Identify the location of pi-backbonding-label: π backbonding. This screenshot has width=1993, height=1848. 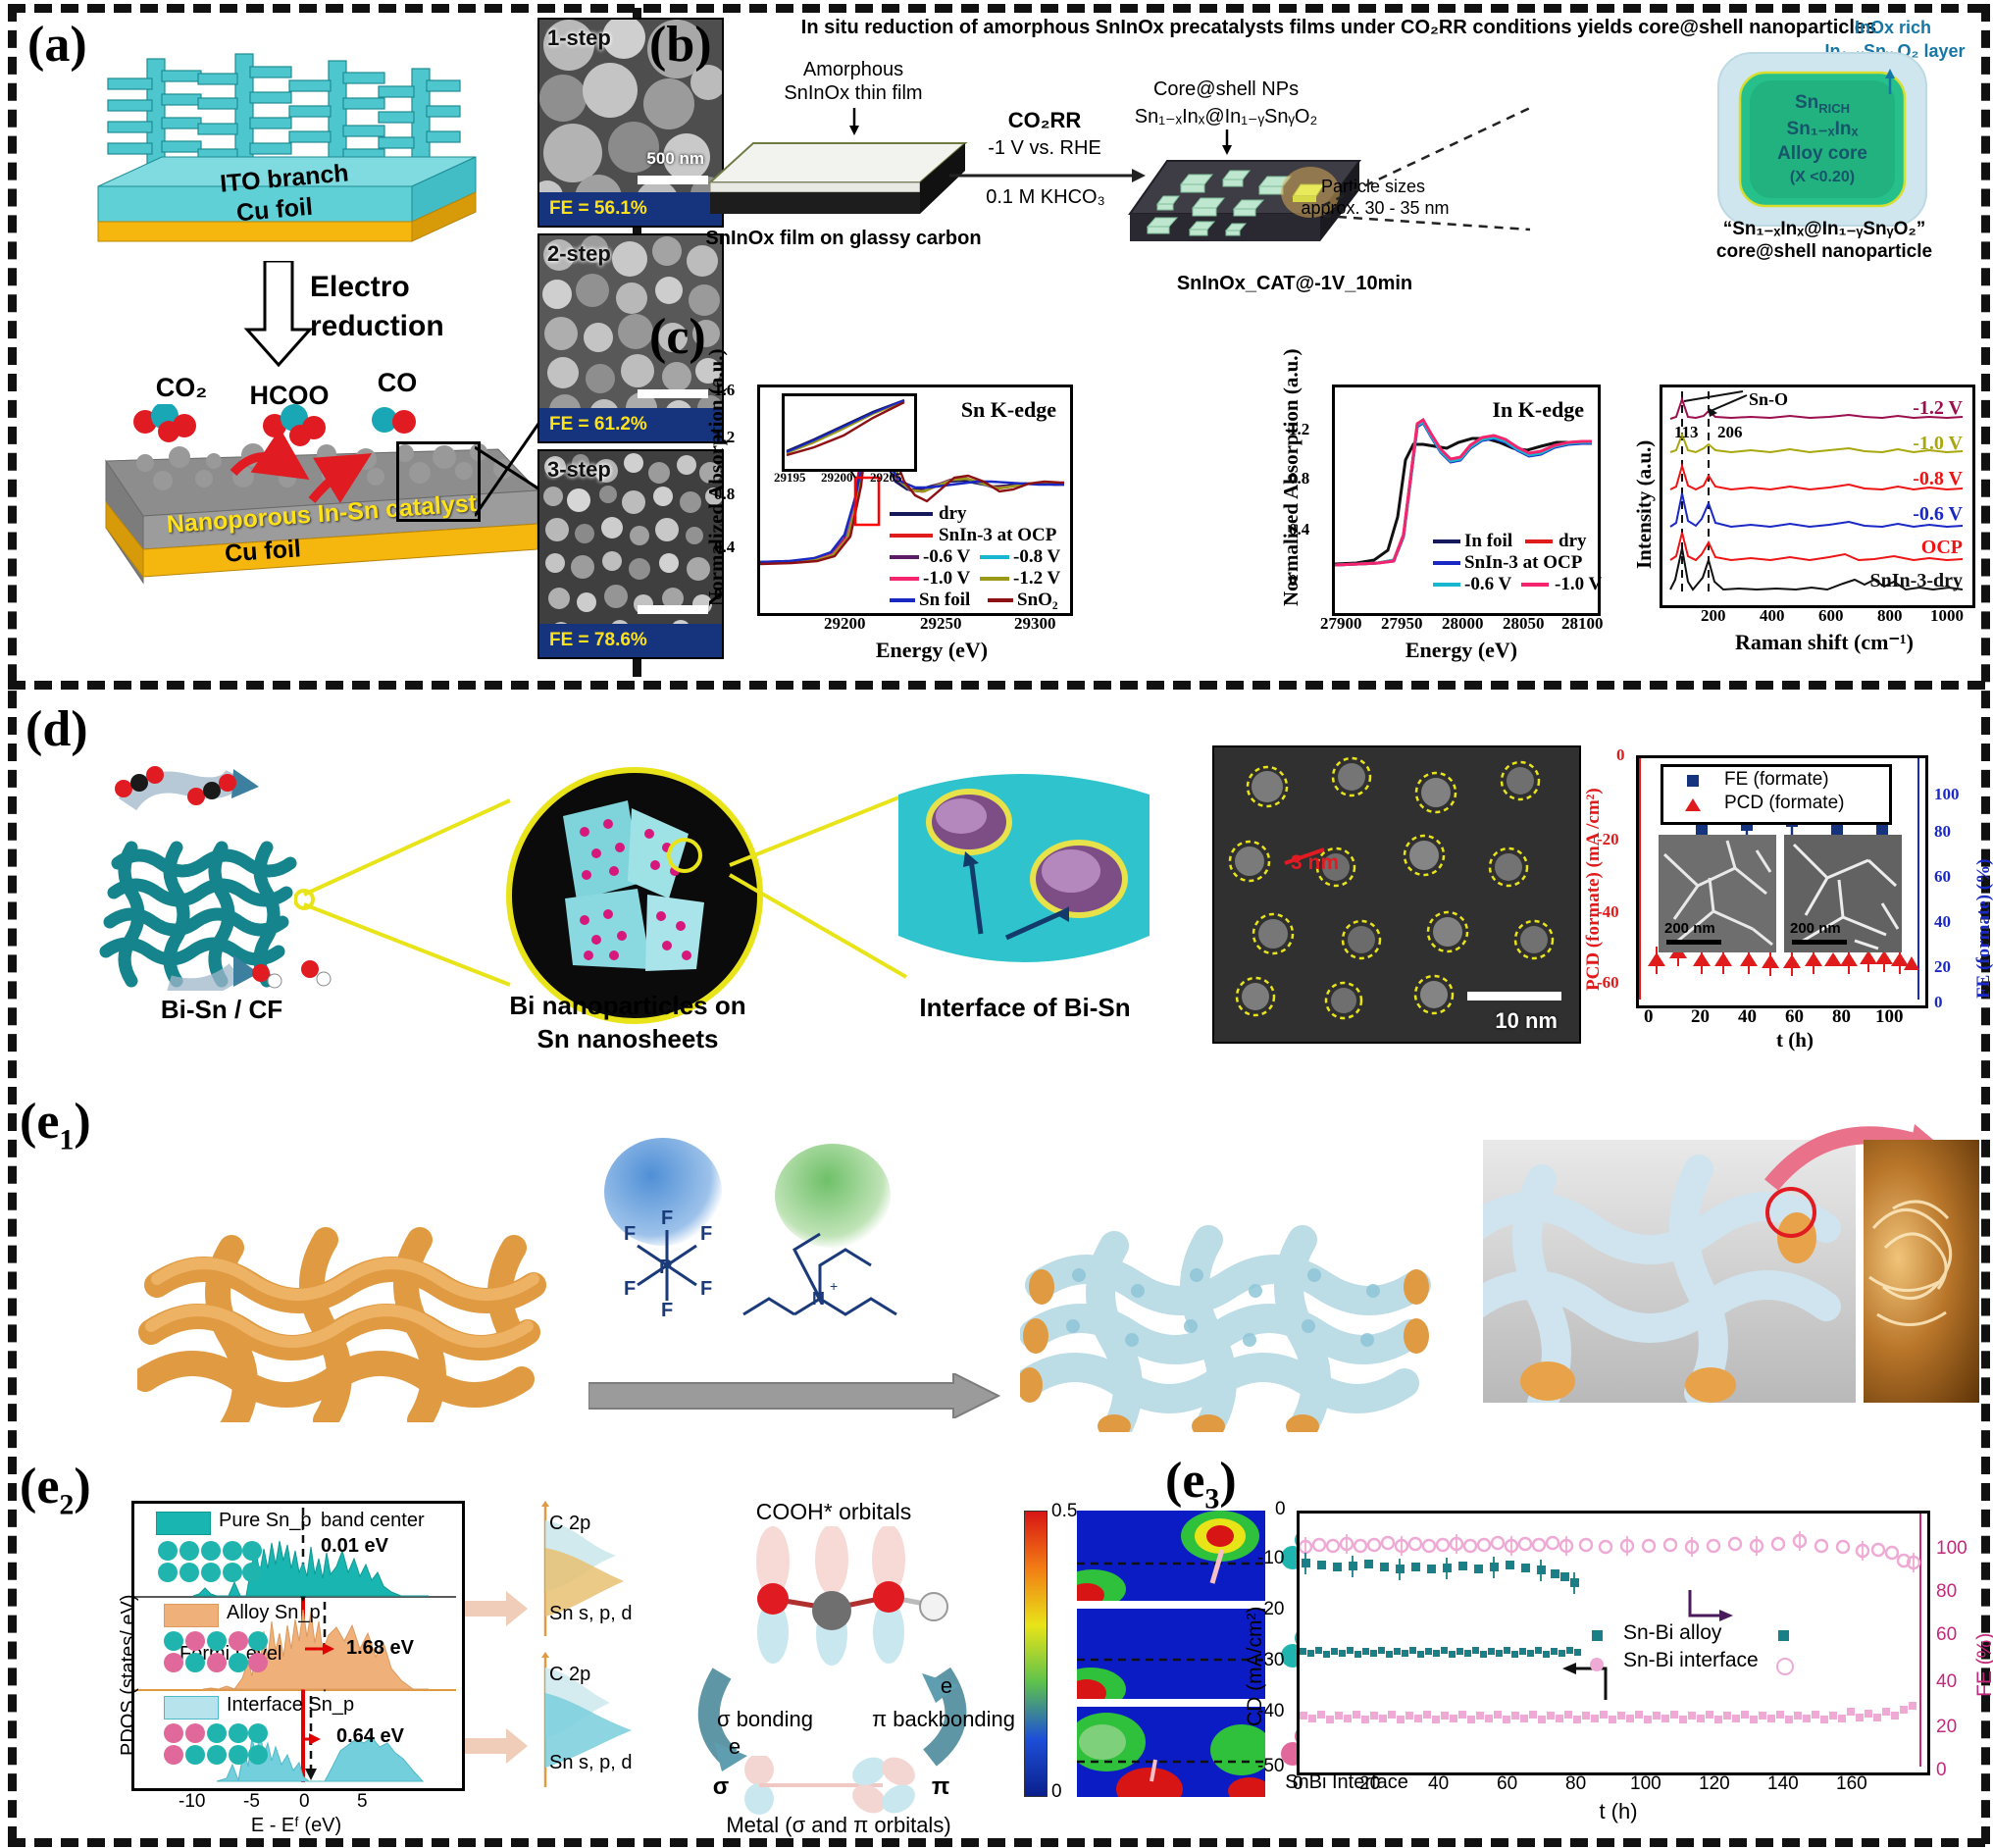
(943, 1719).